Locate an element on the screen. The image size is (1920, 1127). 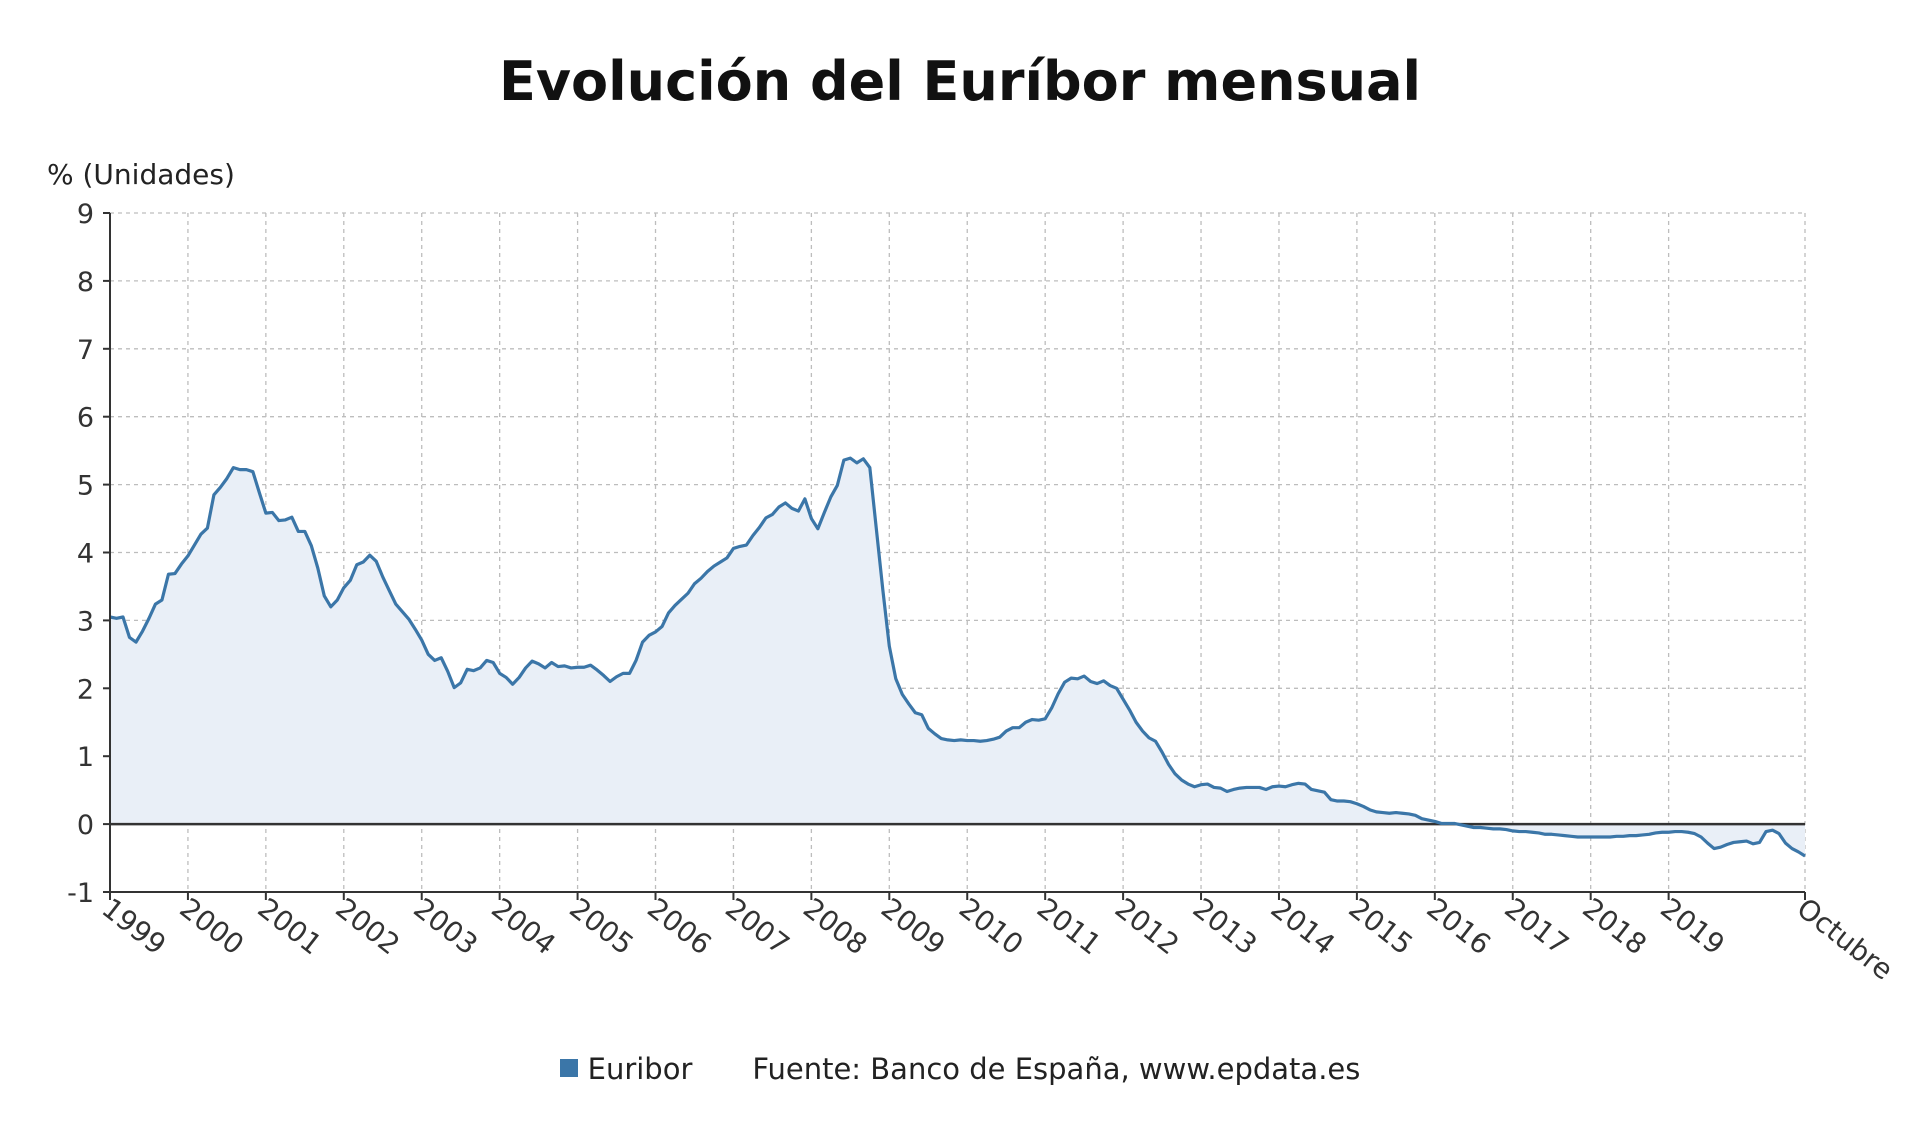
y-tick-label: -1 is located at coordinates (80, 893).